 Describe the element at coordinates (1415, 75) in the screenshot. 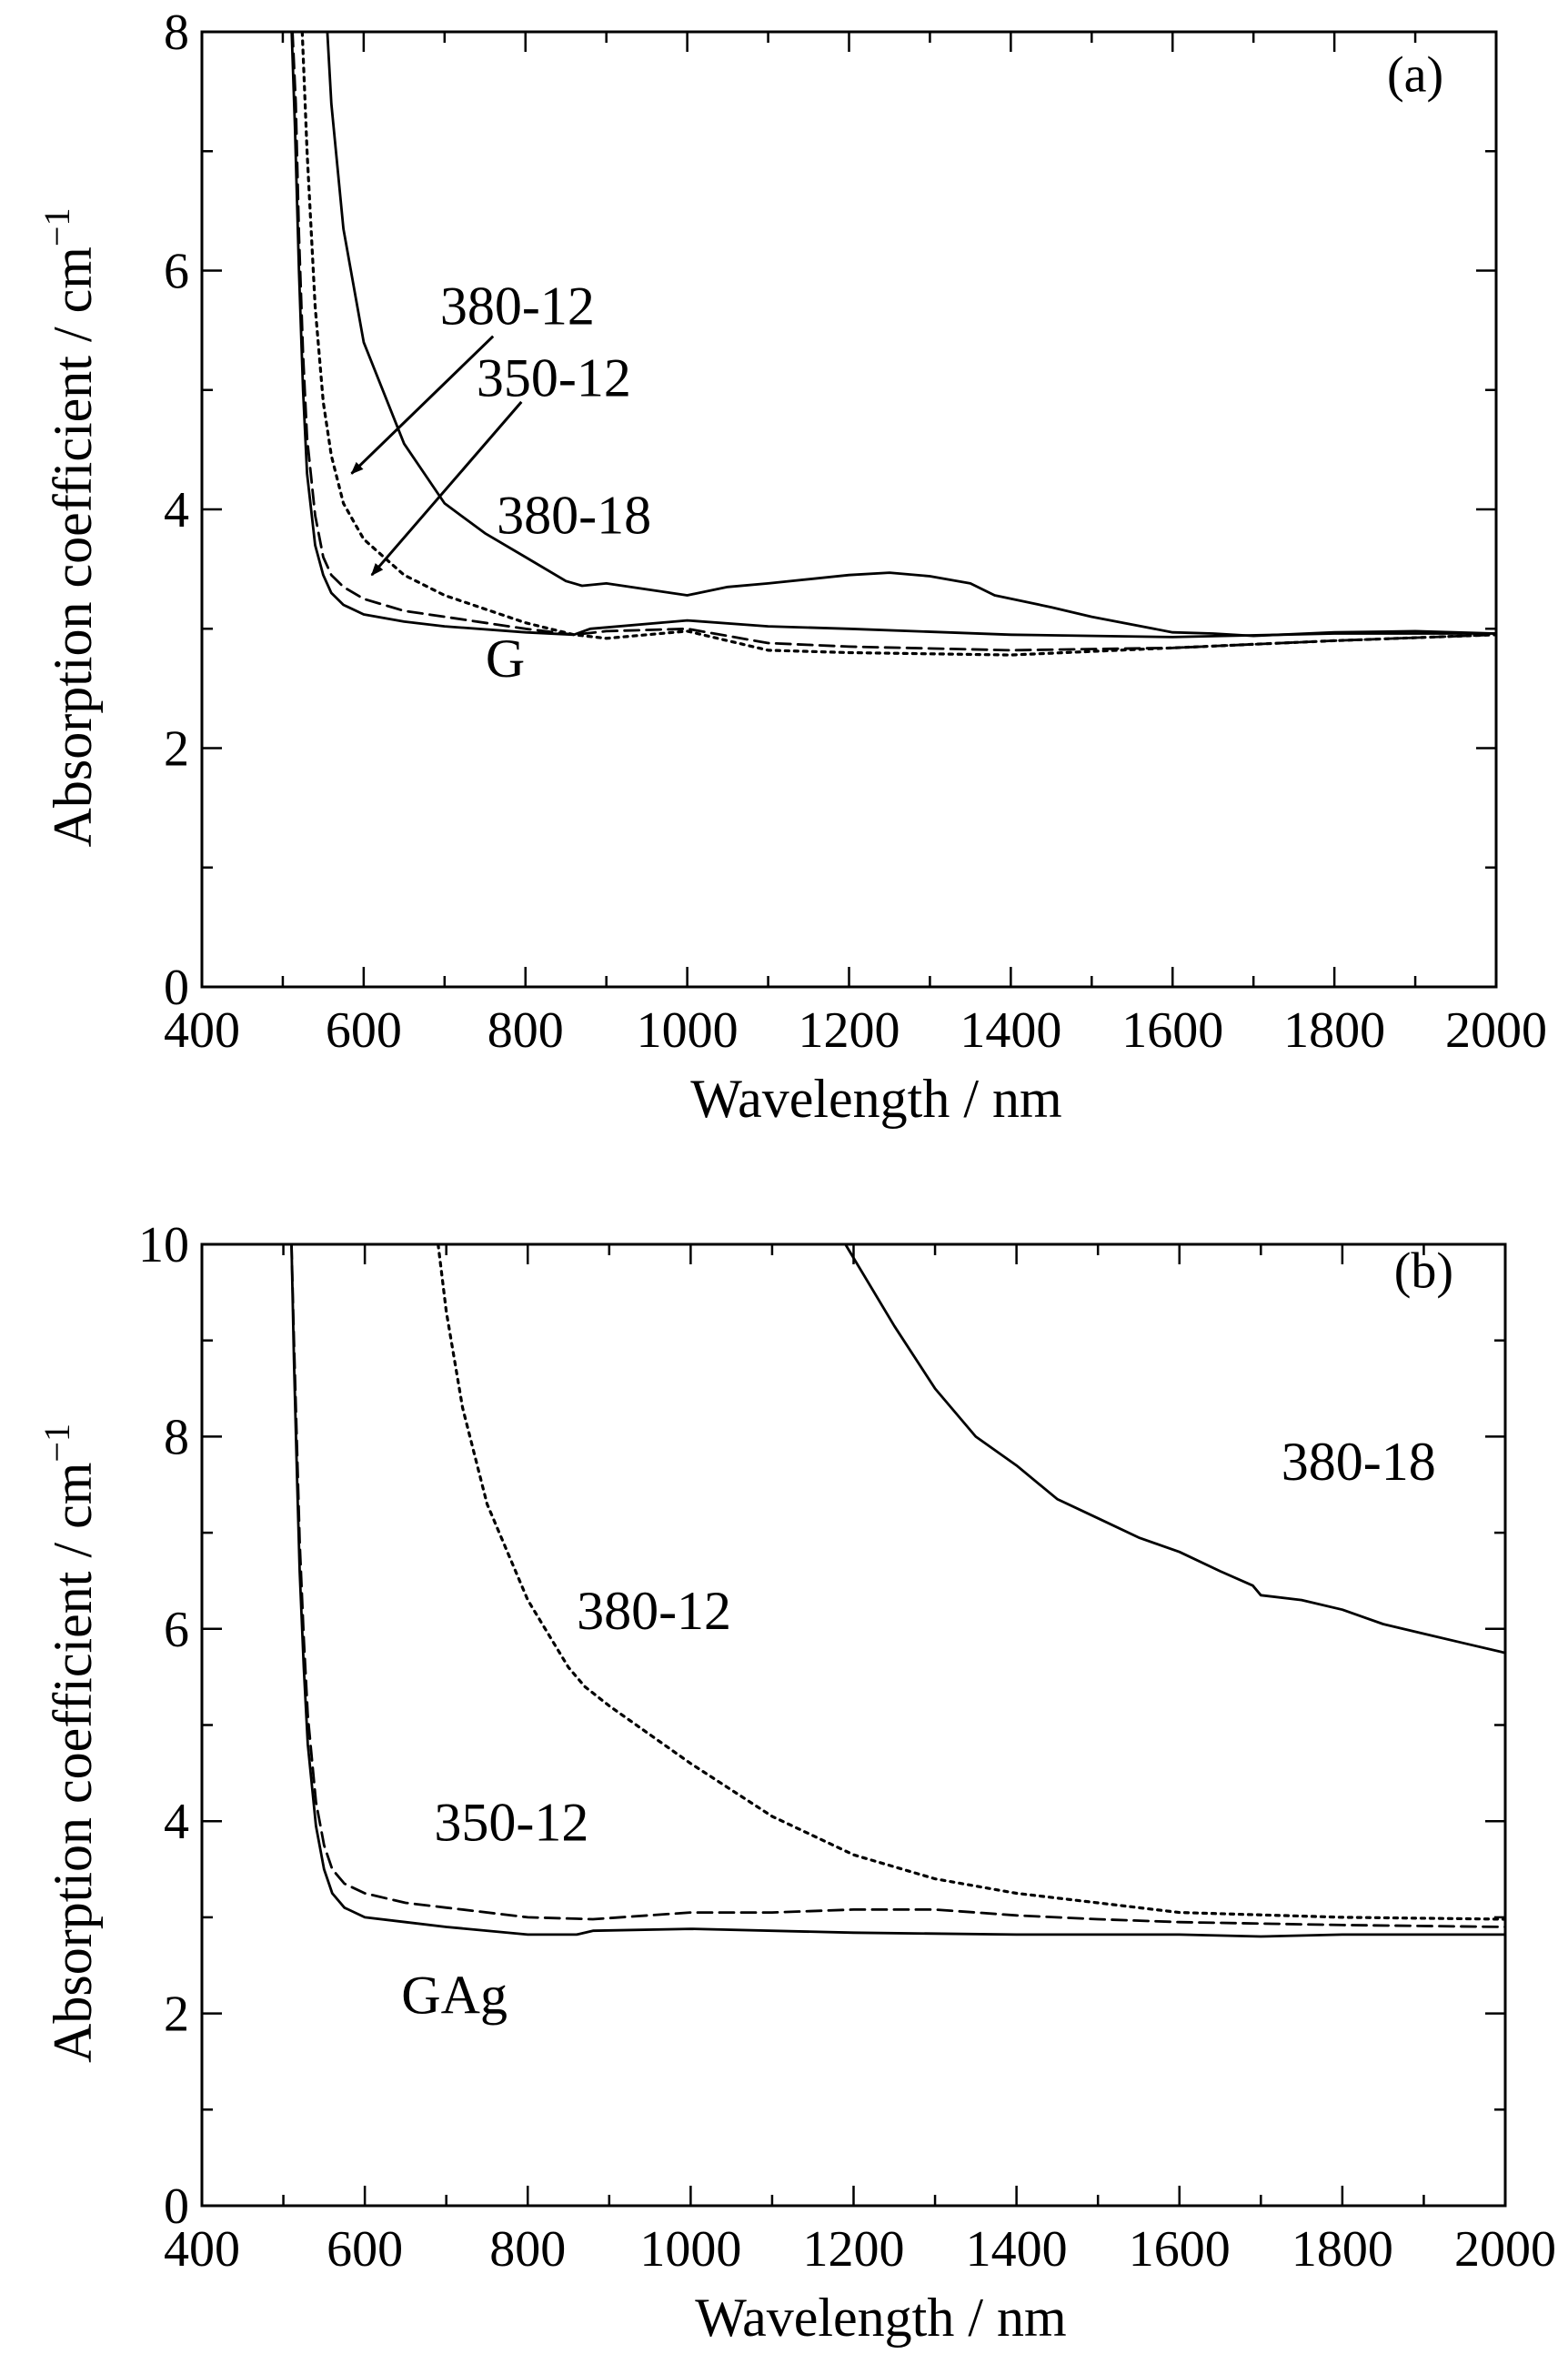

I see `panel-label: (a)` at that location.